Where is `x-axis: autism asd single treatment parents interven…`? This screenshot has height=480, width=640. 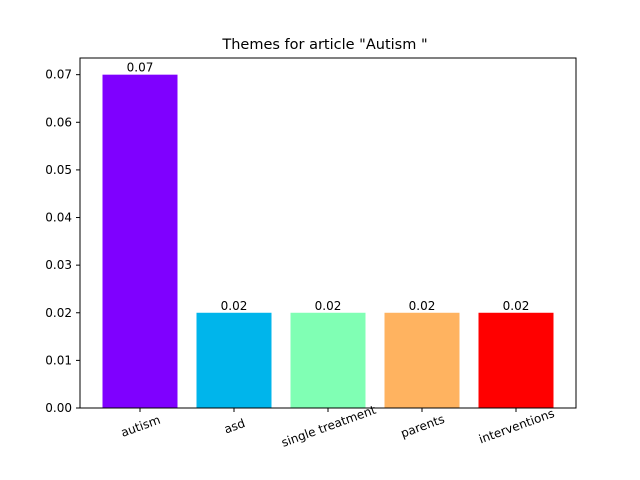 x-axis: autism asd single treatment parents interven… is located at coordinates (337, 426).